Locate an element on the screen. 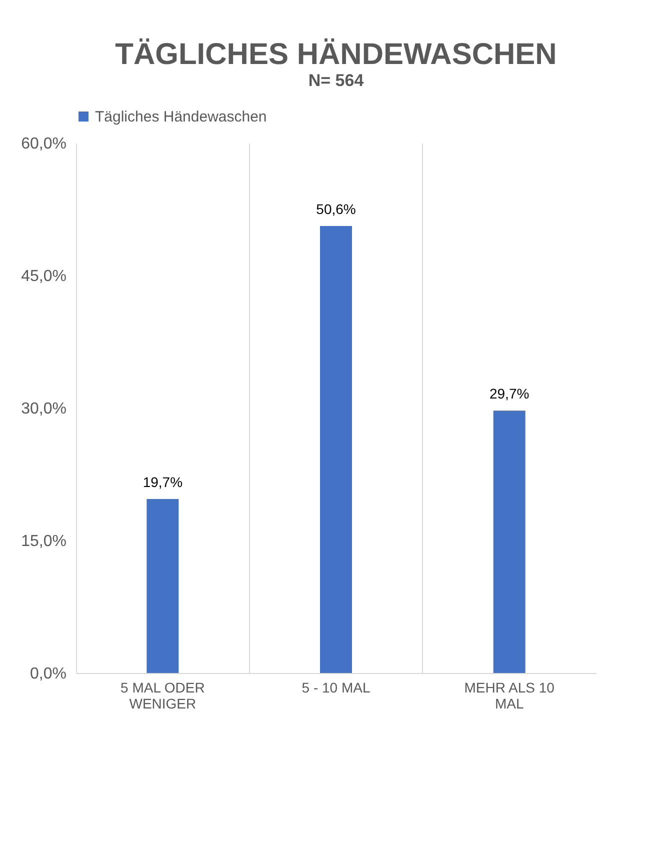  chart-title: TÄGLICHES HÄNDEWASCHEN is located at coordinates (336, 54).